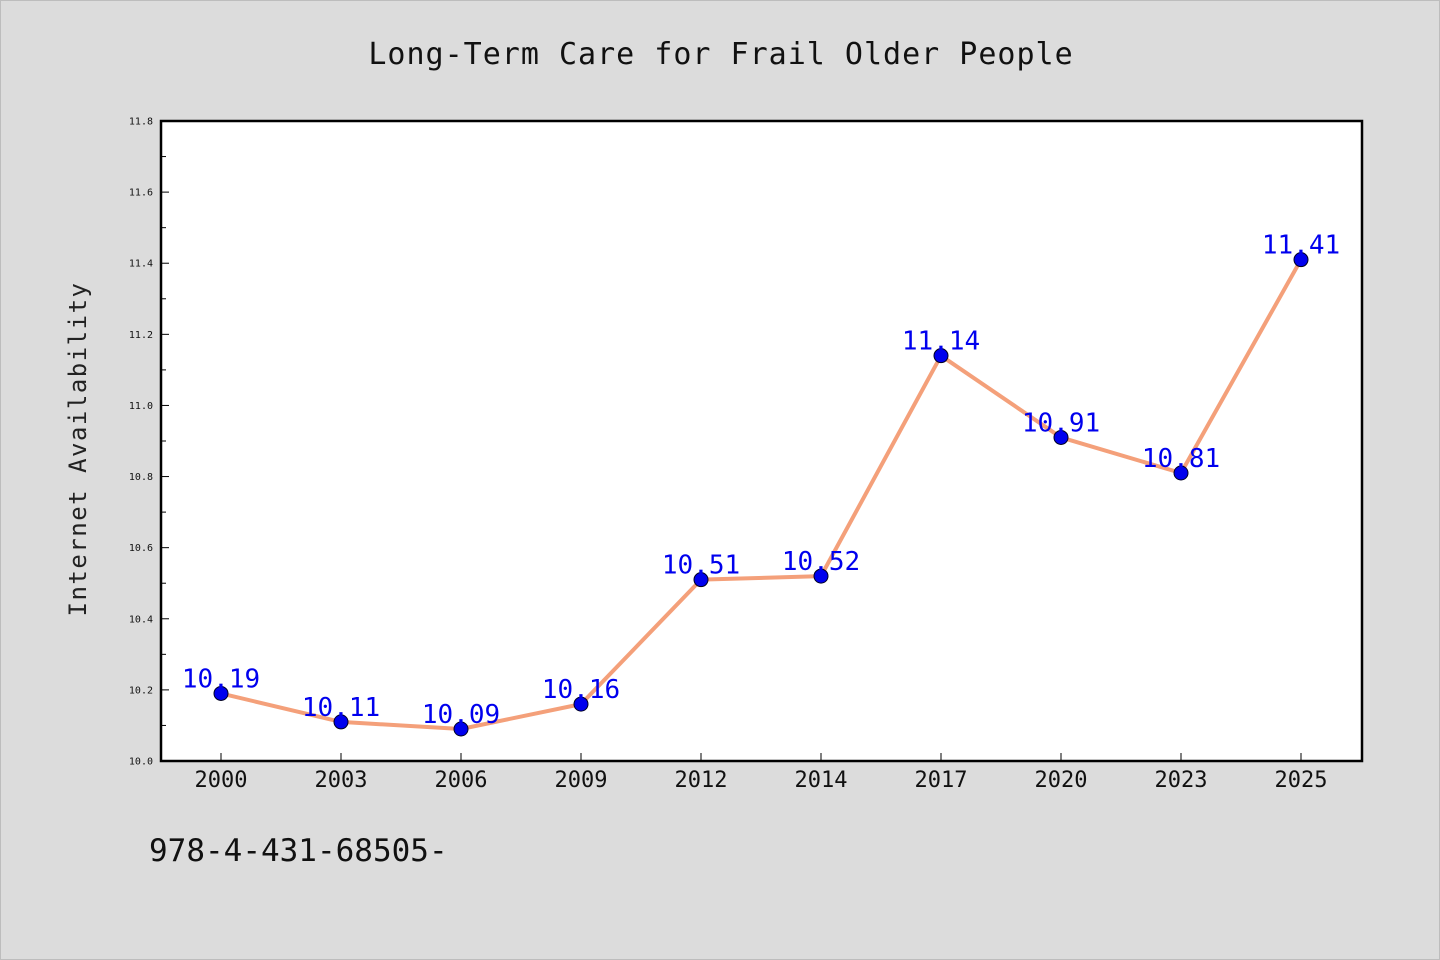 Image resolution: width=1440 pixels, height=960 pixels. Describe the element at coordinates (141, 193) in the screenshot. I see `y-tick-label: 11.6` at that location.